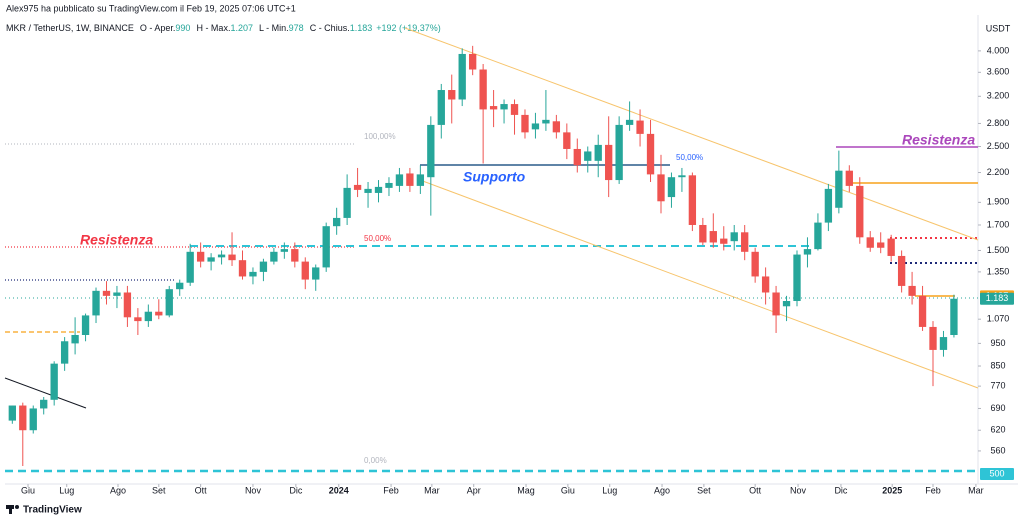 The width and height of the screenshot is (1024, 522). Describe the element at coordinates (70, 28) in the screenshot. I see `symbol: MKR / TetherUS, 1W, BINANCE` at that location.